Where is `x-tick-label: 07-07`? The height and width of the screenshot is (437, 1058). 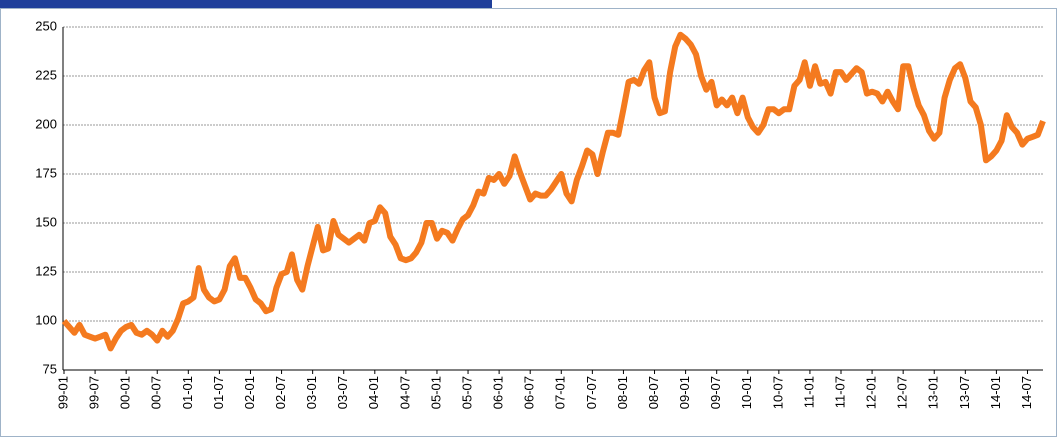 x-tick-label: 07-07 is located at coordinates (591, 392).